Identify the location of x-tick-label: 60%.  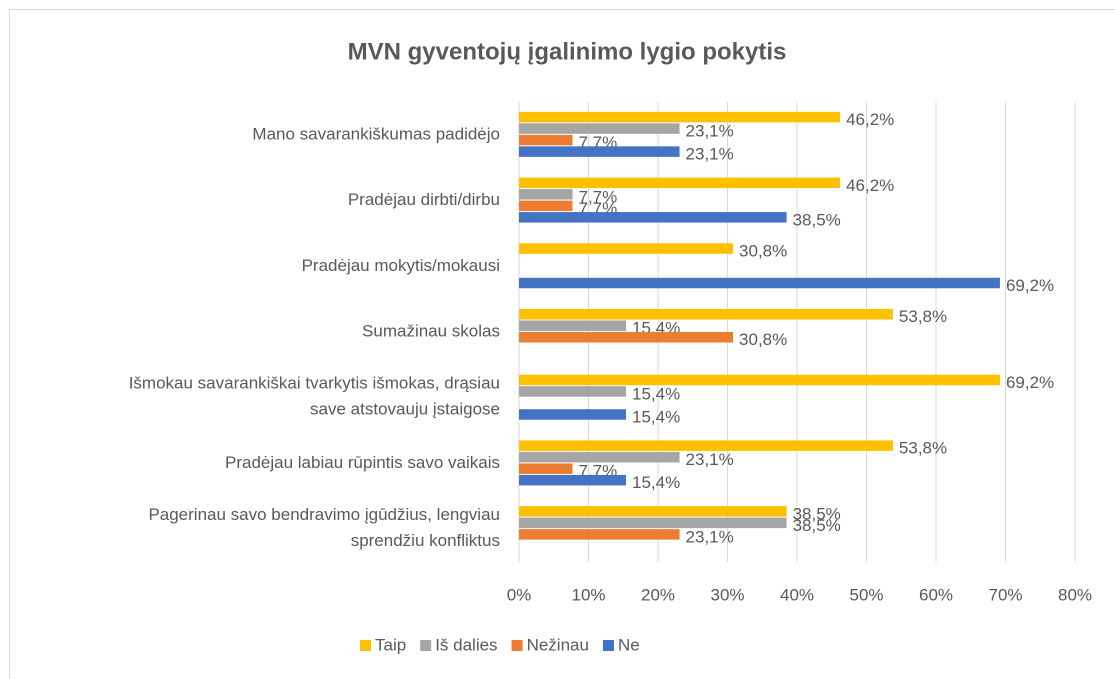
(936, 594).